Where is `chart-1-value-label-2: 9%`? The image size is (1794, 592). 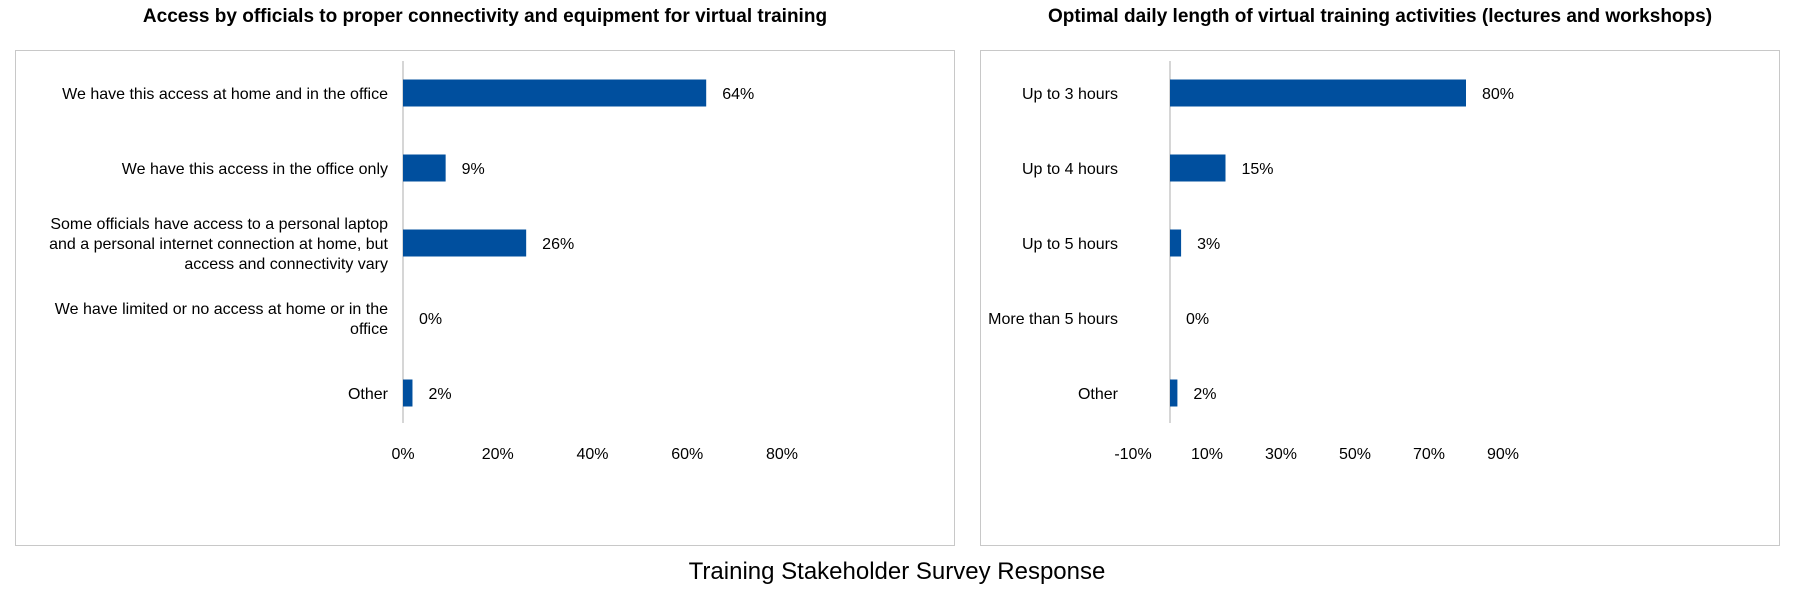 chart-1-value-label-2: 9% is located at coordinates (473, 169).